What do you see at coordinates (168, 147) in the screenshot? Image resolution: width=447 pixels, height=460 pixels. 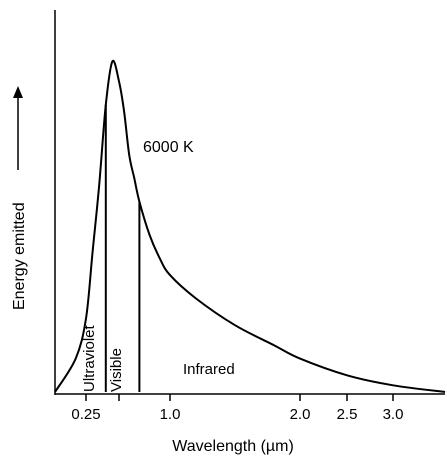 I see `temperature-label: 6000 K` at bounding box center [168, 147].